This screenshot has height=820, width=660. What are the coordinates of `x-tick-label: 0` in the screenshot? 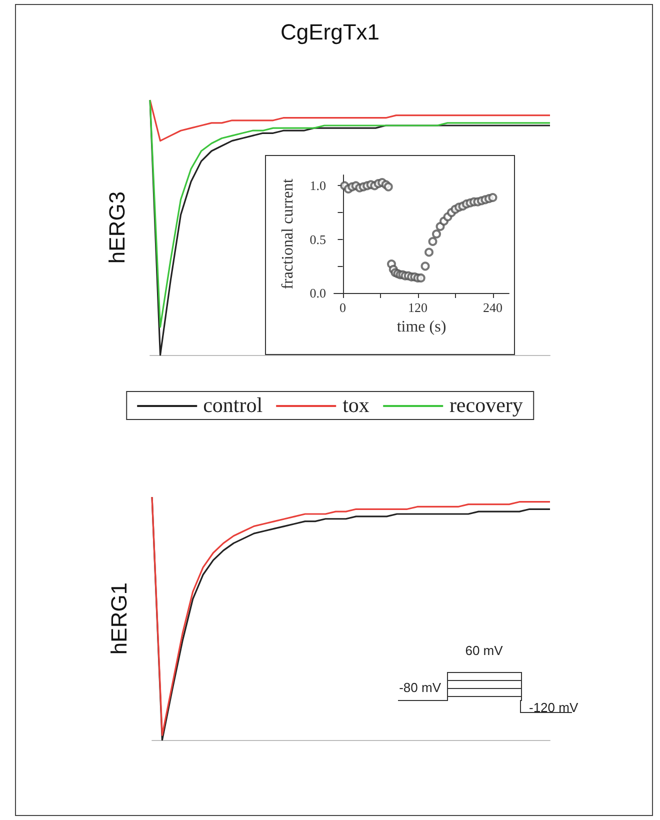 It's located at (343, 307).